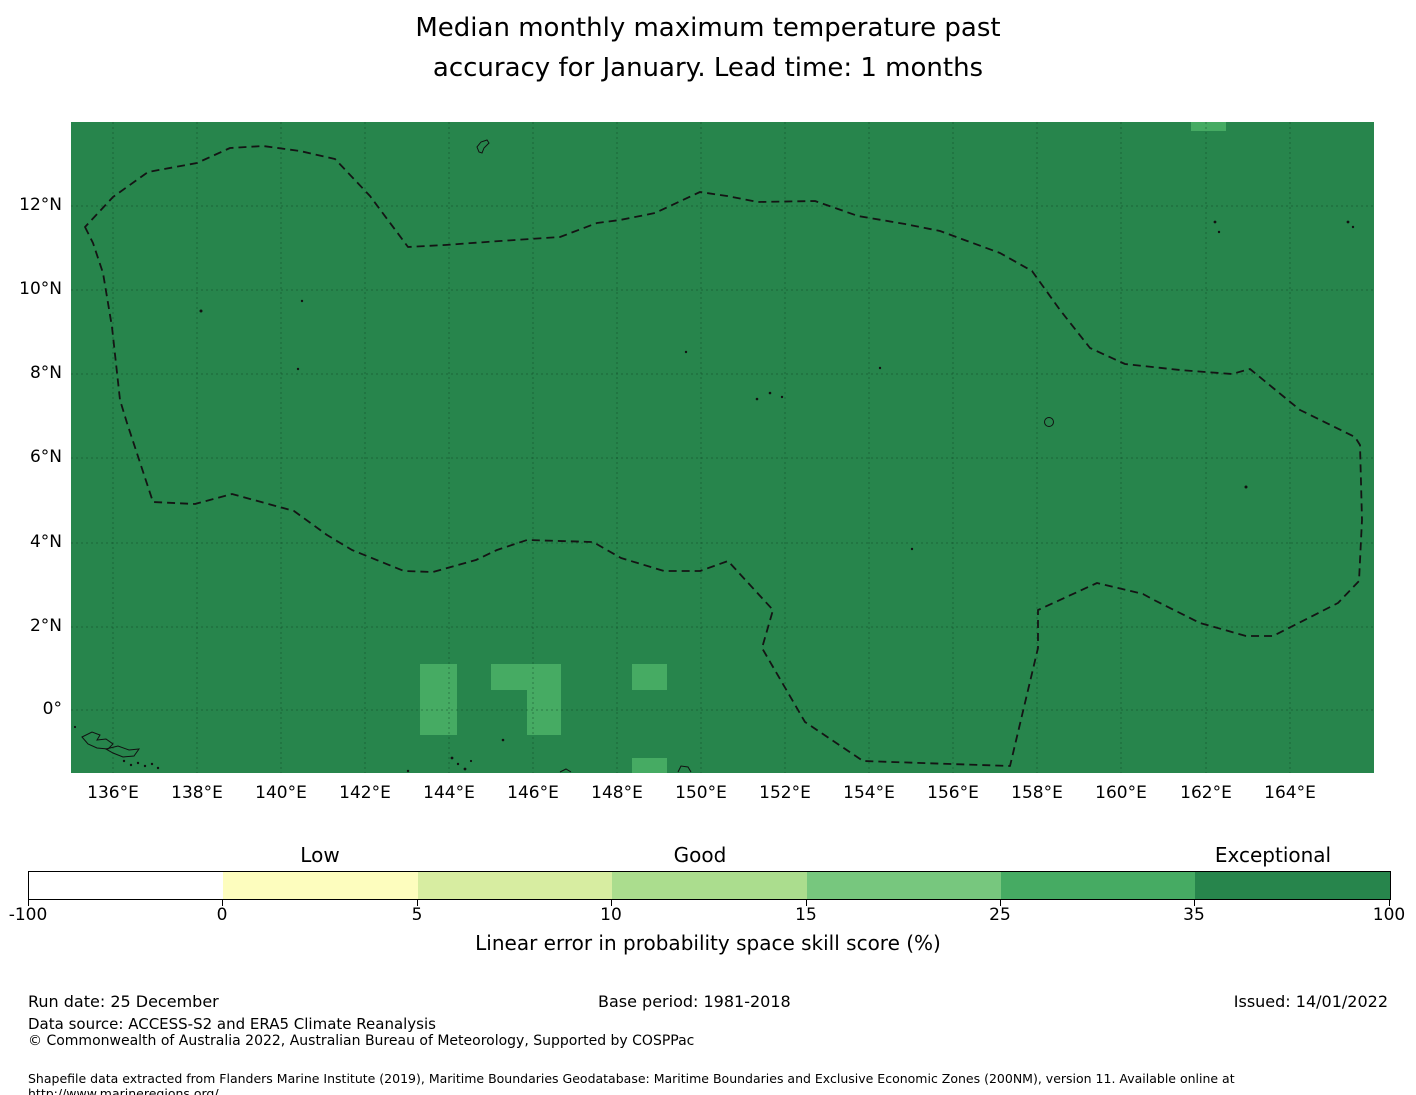 The image size is (1416, 1095). Describe the element at coordinates (1121, 793) in the screenshot. I see `x-tick-label: 160°E` at that location.